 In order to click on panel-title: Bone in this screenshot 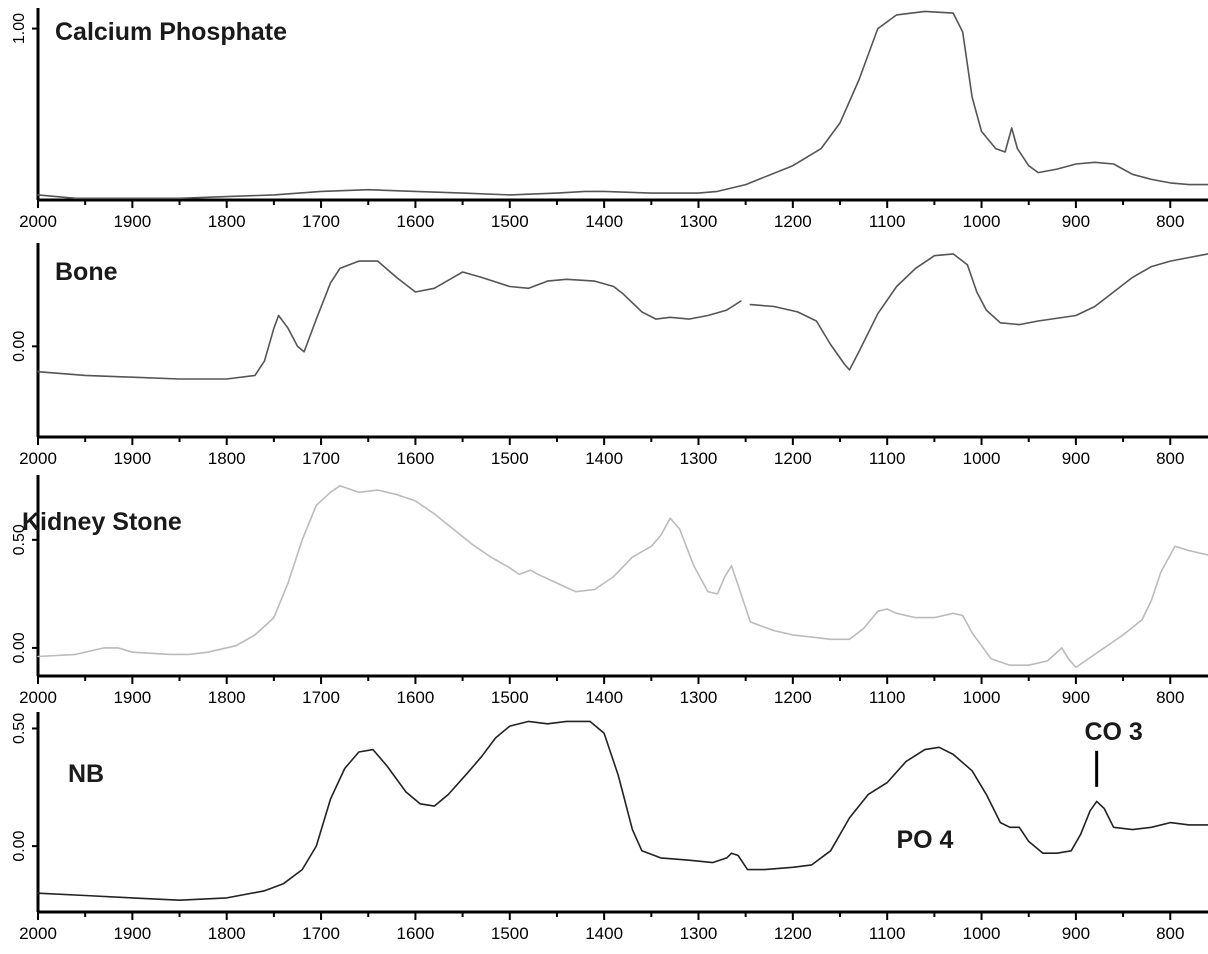, I will do `click(86, 272)`.